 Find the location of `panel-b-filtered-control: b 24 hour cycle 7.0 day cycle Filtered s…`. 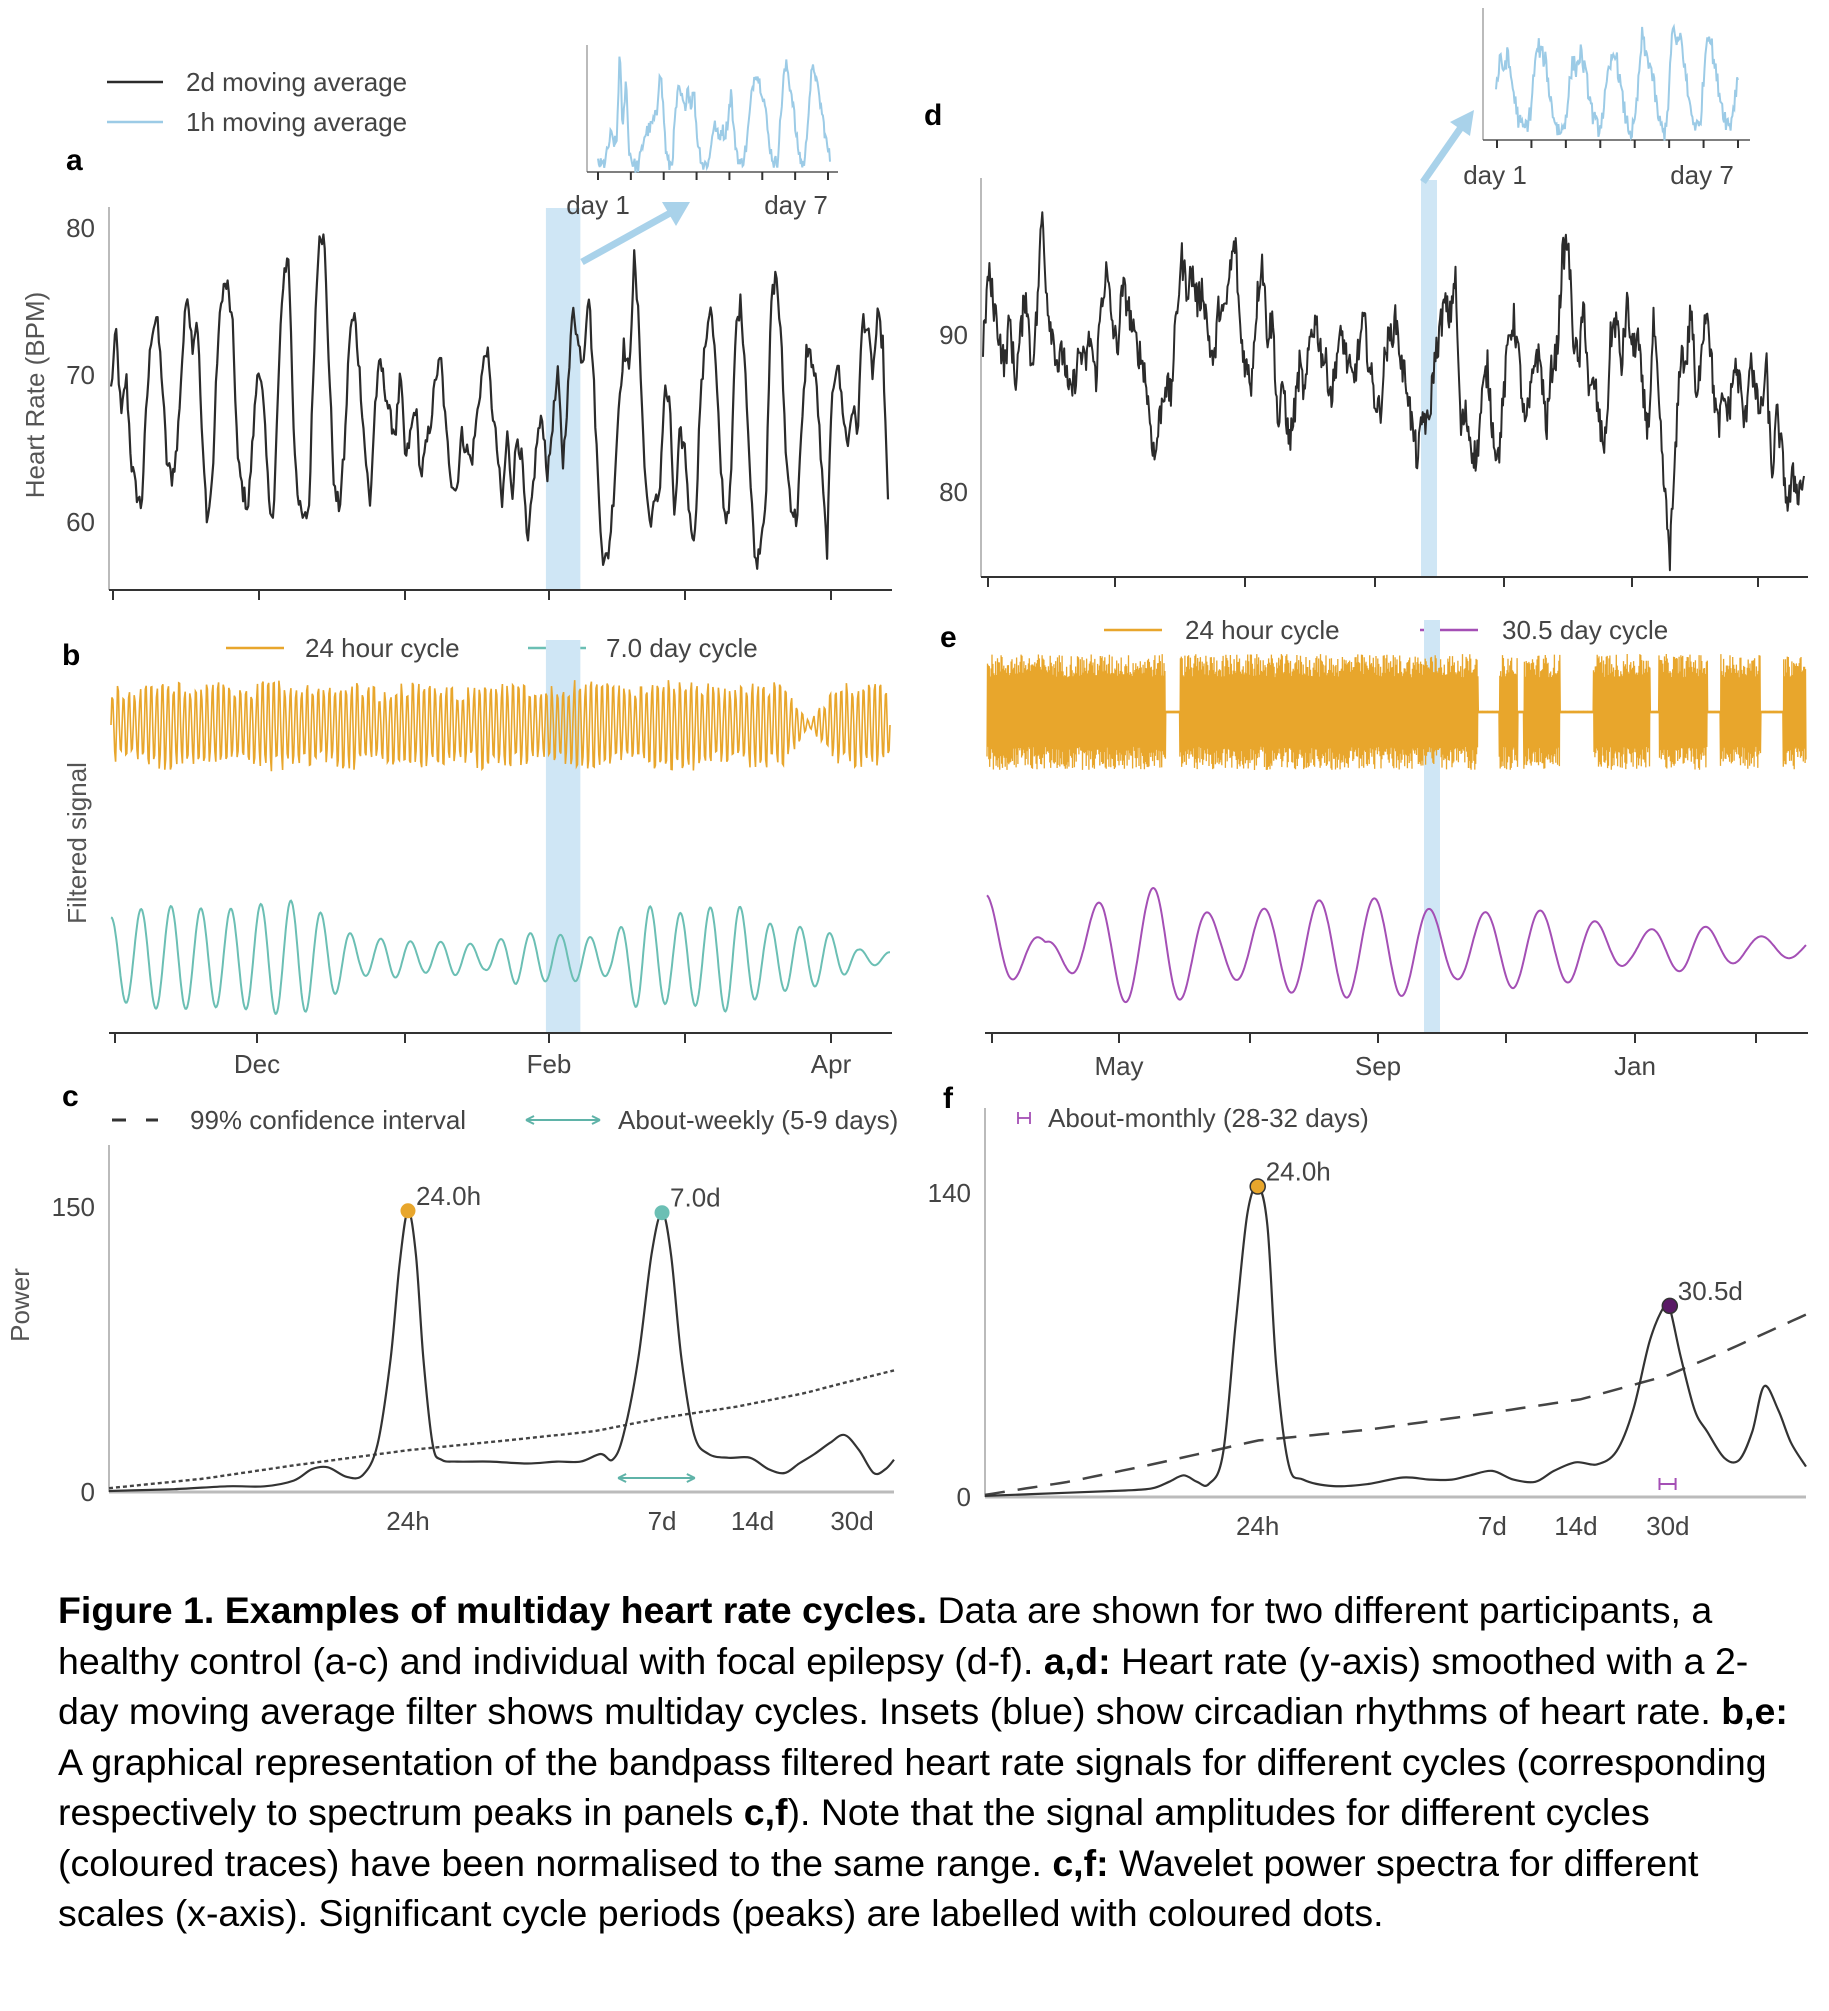

panel-b-filtered-control: b 24 hour cycle 7.0 day cycle Filtered s… is located at coordinates (477, 856).